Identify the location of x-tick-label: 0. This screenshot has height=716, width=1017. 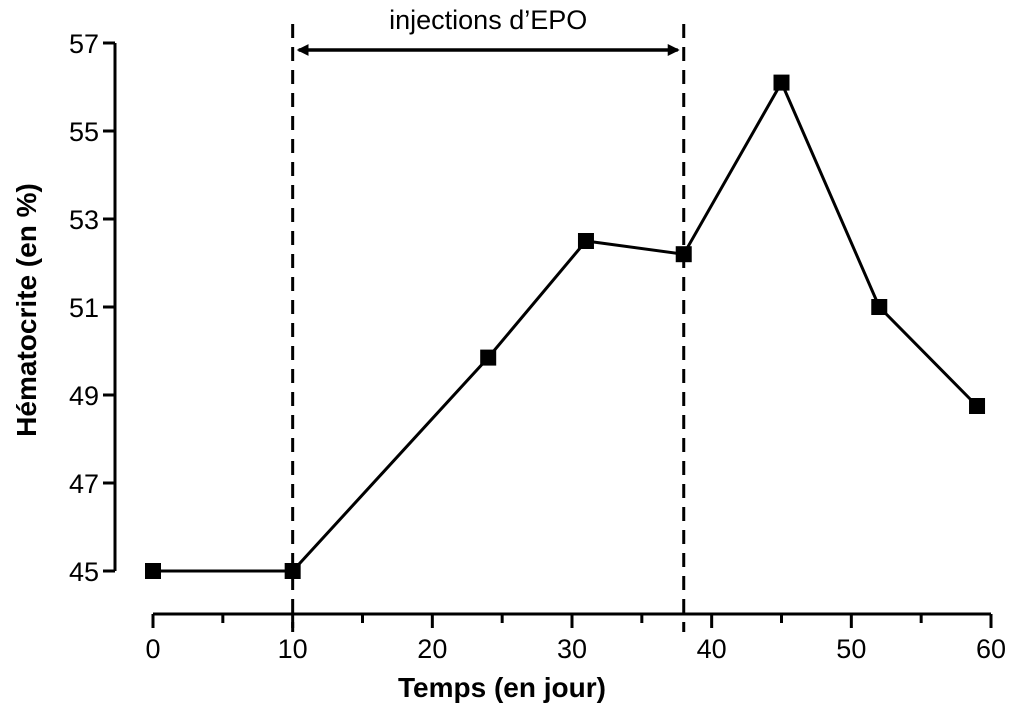
(152, 649).